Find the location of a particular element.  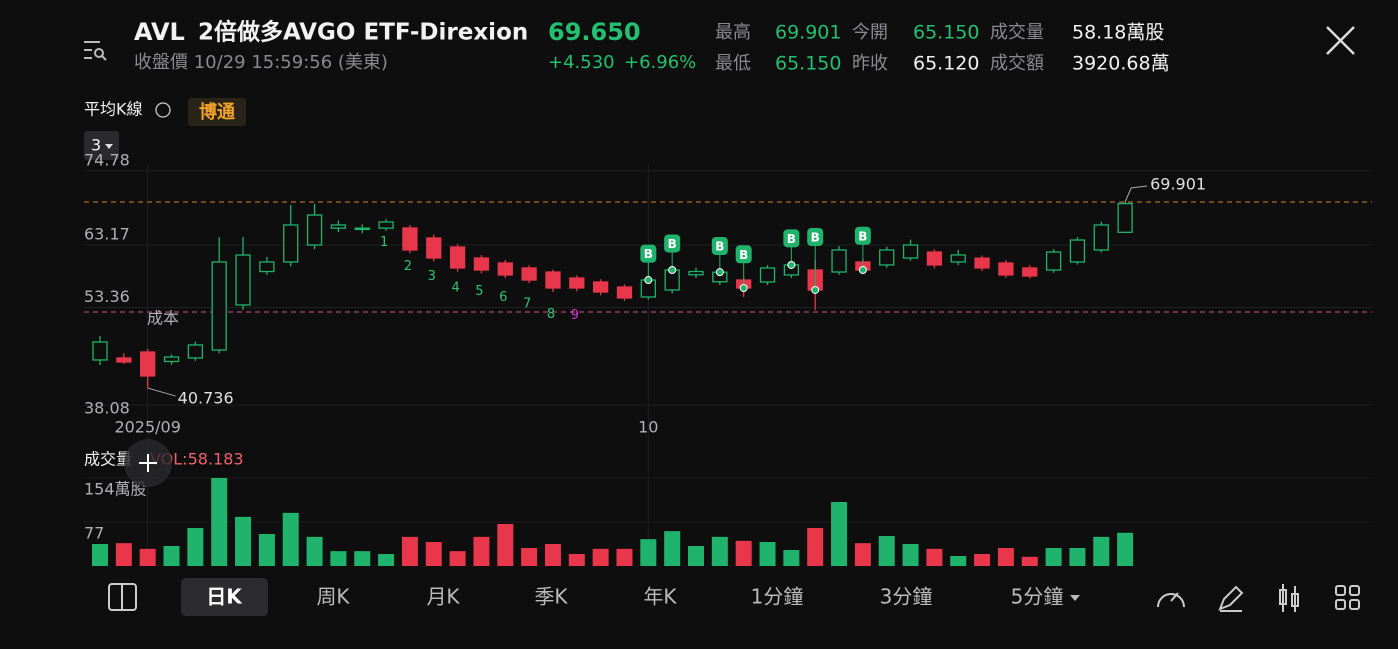

volume-title: 成交量 is located at coordinates (108, 459).